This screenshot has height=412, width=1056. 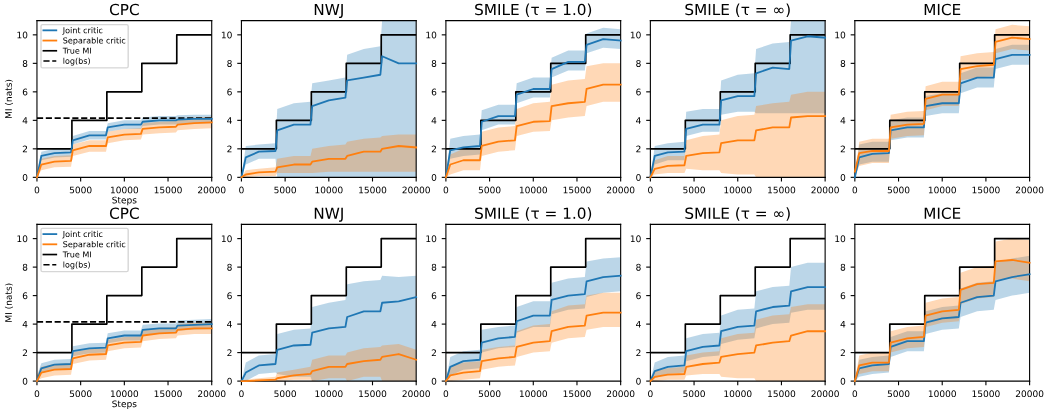 I want to click on legend-label: Separable critic, so click(x=94, y=245).